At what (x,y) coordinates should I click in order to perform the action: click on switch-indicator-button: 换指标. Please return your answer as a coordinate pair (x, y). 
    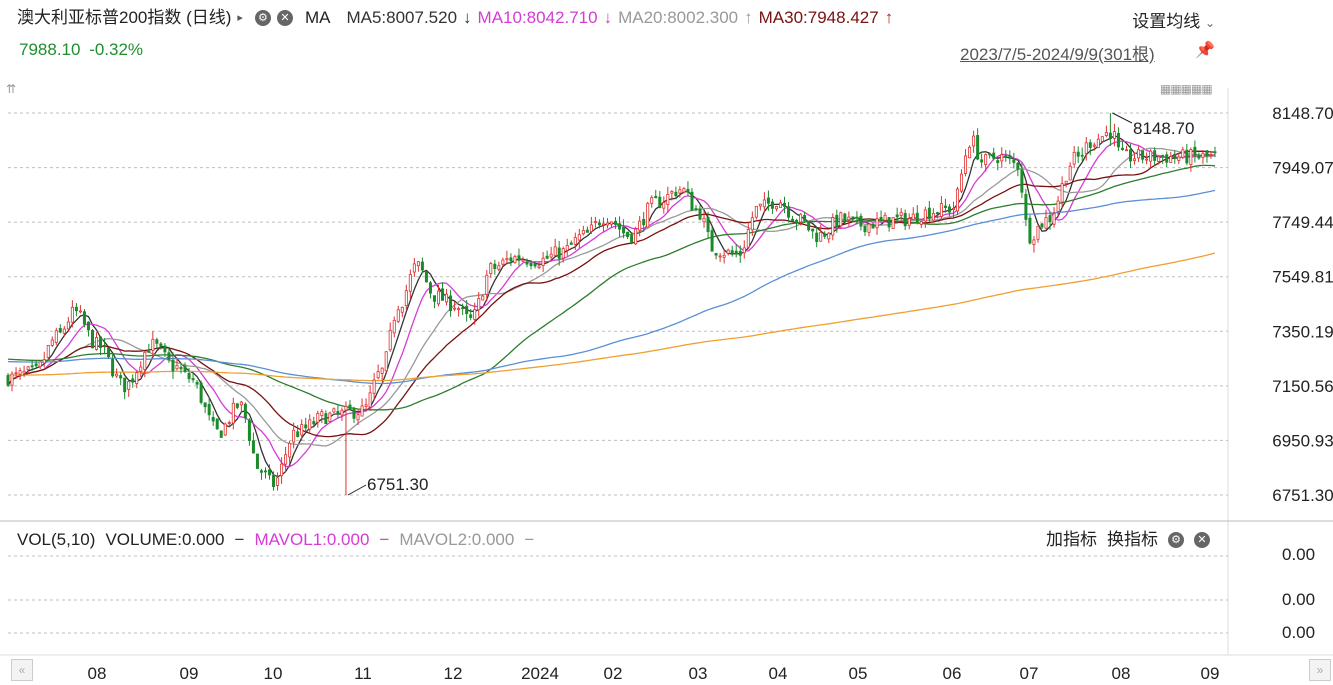
    Looking at the image, I should click on (1132, 539).